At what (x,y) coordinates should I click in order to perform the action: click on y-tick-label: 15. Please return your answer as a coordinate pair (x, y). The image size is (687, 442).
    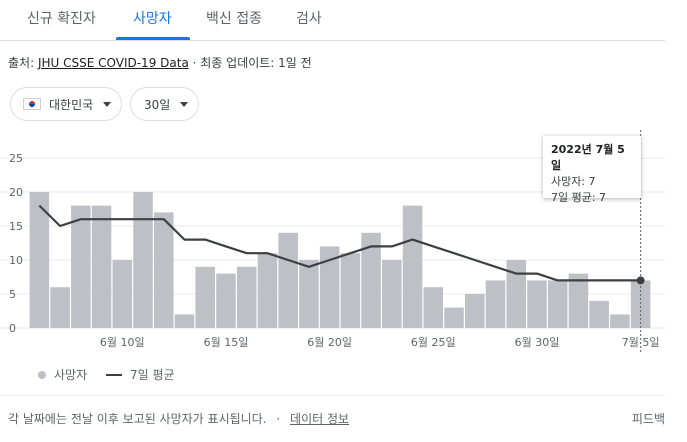
    Looking at the image, I should click on (16, 226).